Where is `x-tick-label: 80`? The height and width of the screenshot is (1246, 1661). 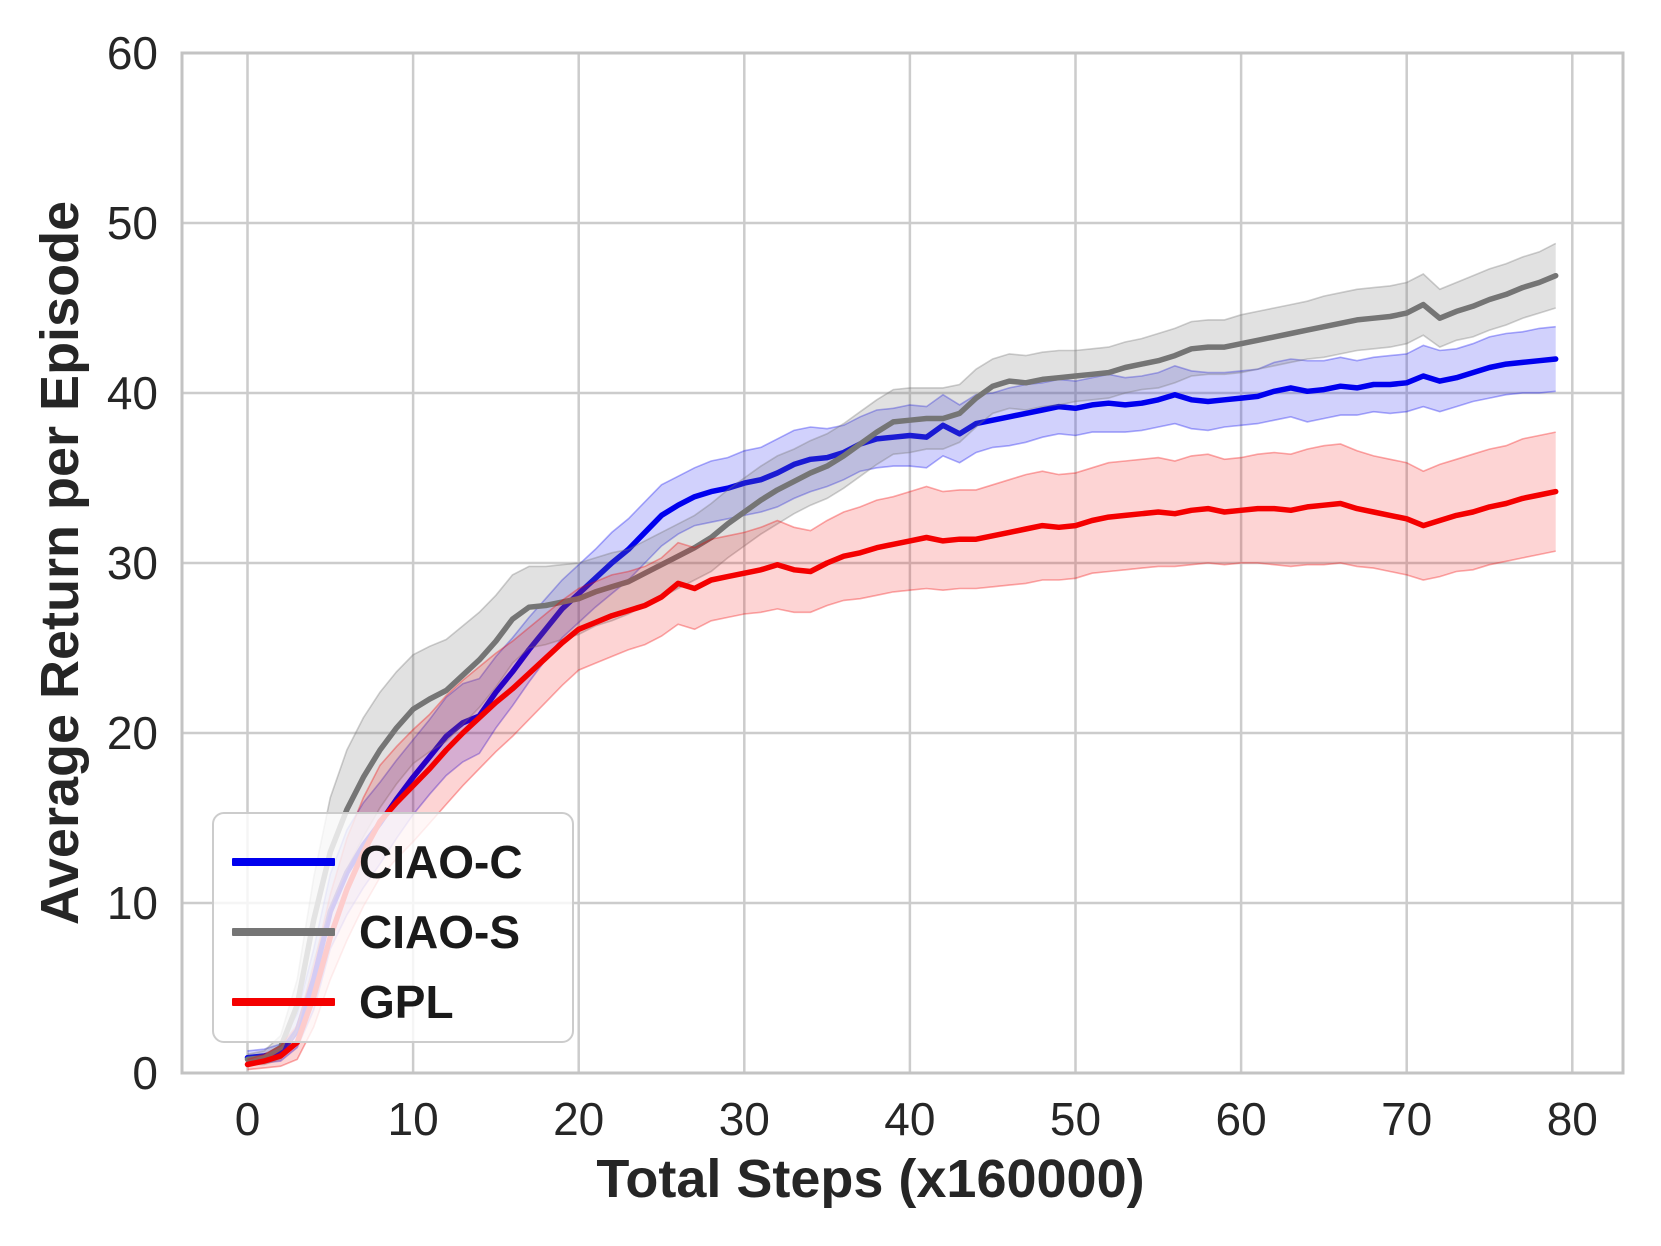 x-tick-label: 80 is located at coordinates (1572, 1119).